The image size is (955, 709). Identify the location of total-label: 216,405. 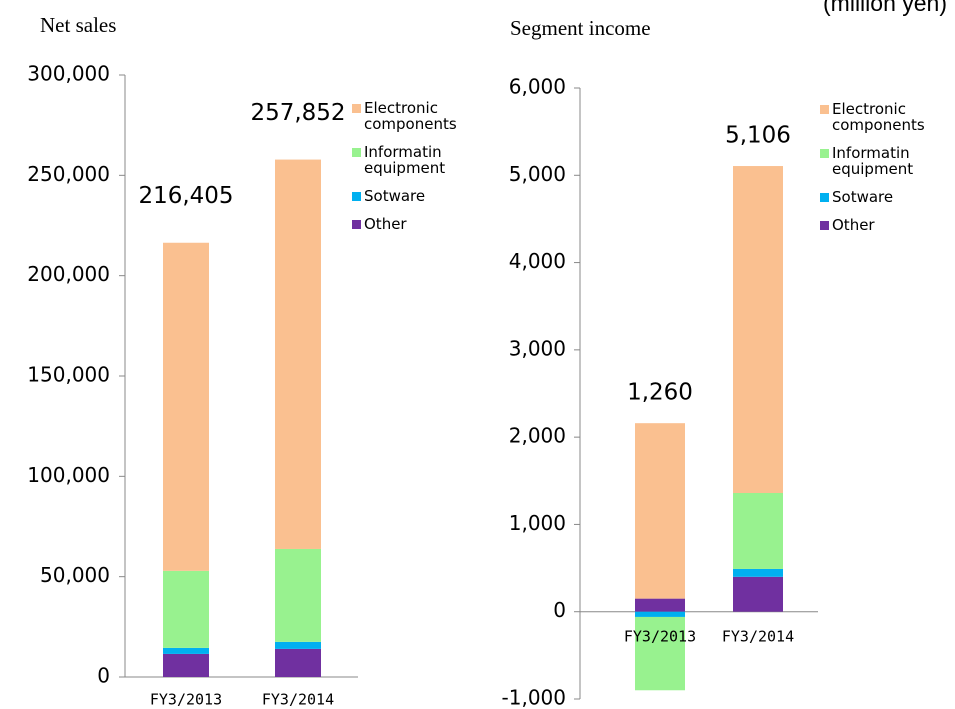
(185, 196).